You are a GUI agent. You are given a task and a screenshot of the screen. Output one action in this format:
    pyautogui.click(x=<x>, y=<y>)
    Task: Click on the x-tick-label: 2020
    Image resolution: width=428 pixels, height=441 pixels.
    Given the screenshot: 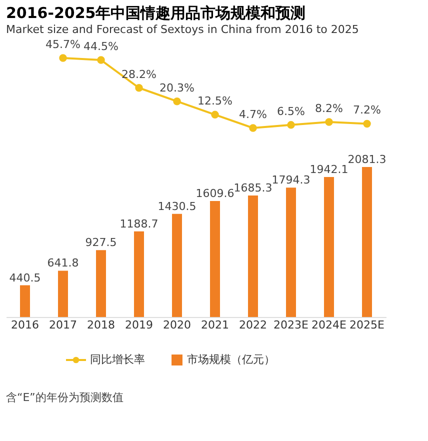 What is the action you would take?
    pyautogui.click(x=177, y=325)
    